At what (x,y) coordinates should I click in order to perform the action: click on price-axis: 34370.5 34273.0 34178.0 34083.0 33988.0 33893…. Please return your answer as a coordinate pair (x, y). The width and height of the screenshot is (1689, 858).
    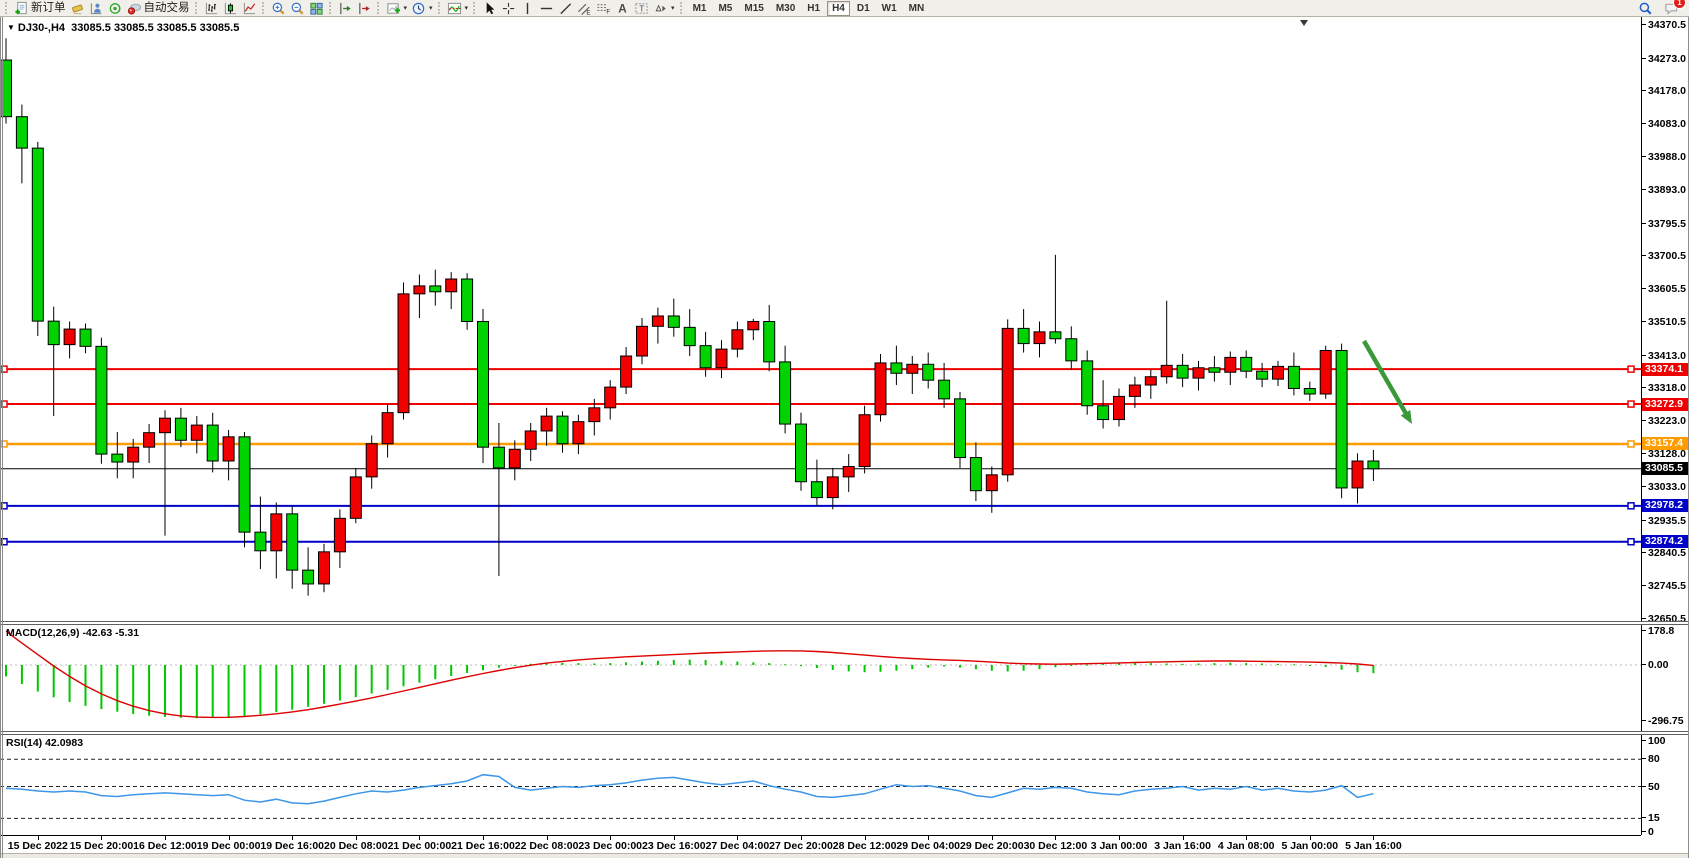
    Looking at the image, I should click on (1665, 427).